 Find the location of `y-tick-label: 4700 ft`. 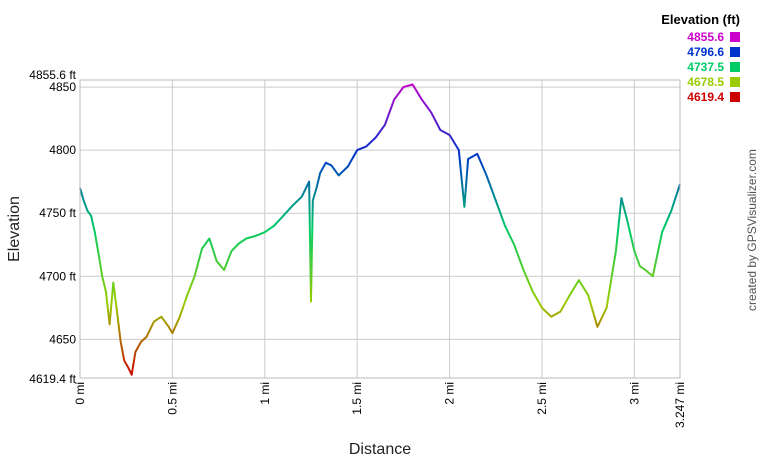

y-tick-label: 4700 ft is located at coordinates (57, 276).